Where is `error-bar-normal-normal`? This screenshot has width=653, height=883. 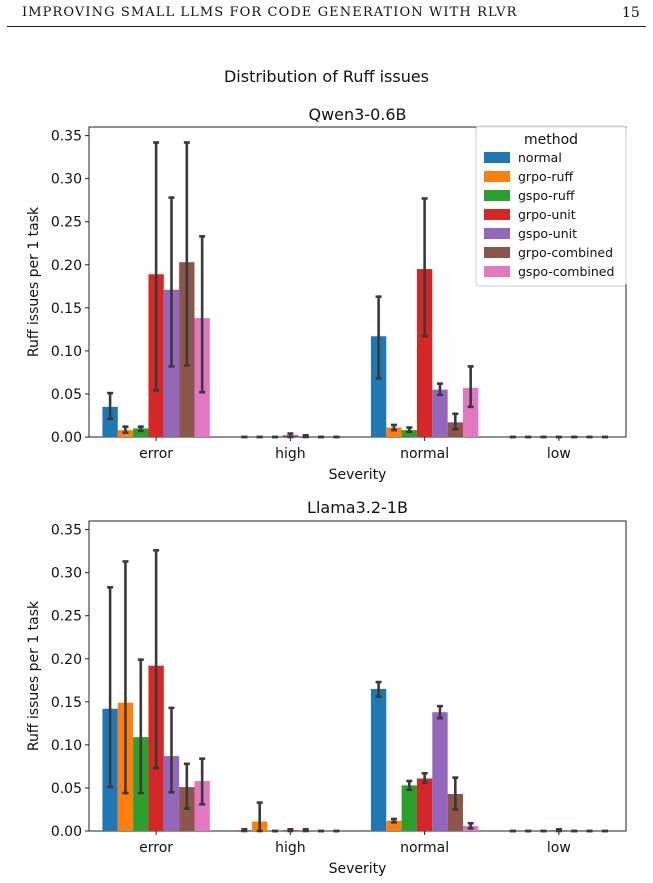 error-bar-normal-normal is located at coordinates (378, 689).